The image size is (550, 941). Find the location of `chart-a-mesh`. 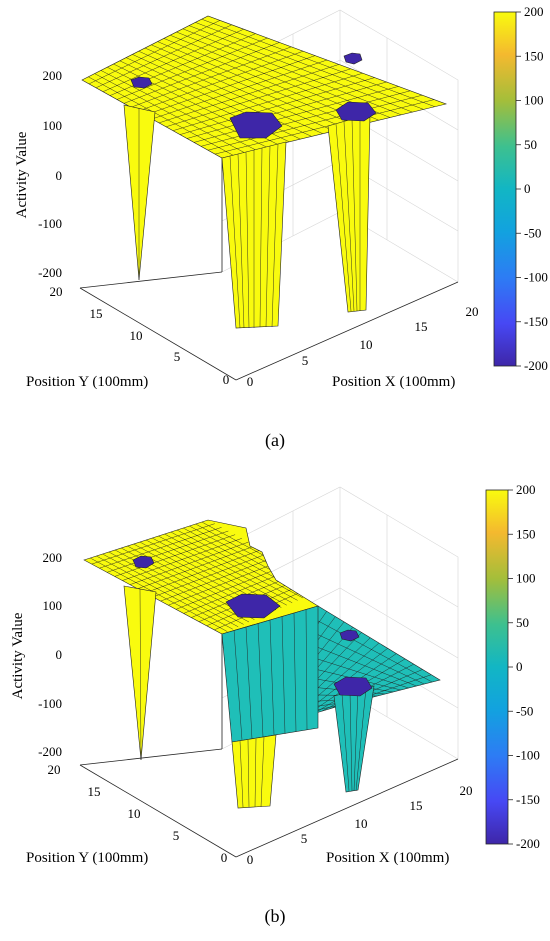

chart-a-mesh is located at coordinates (261, 87).